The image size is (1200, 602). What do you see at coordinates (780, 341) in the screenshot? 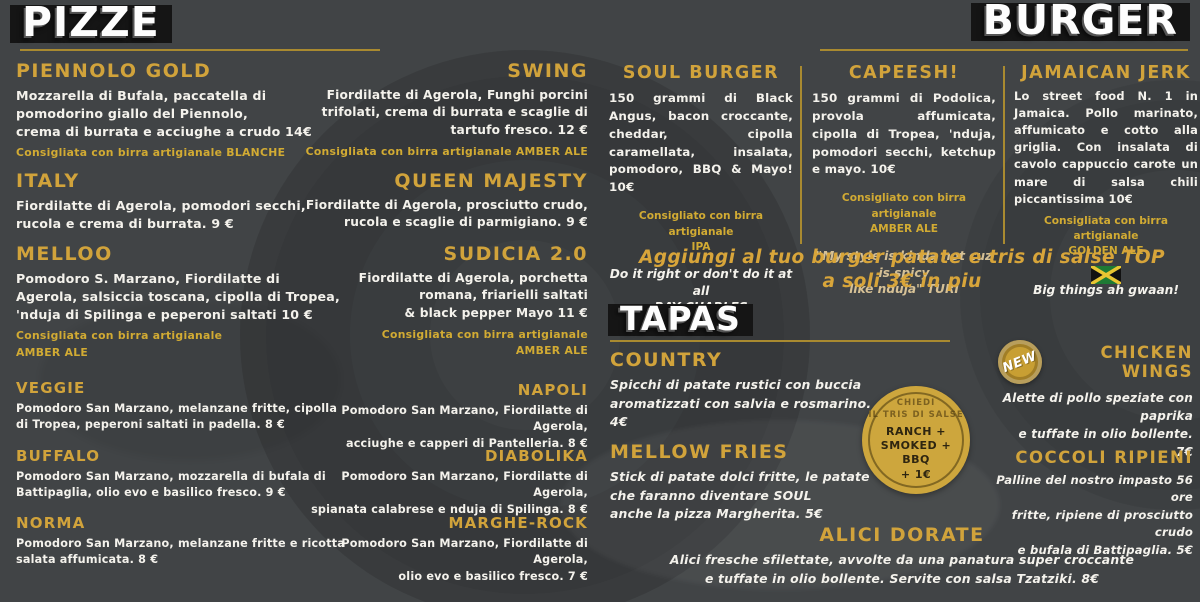
I see `tapas-title-rule` at bounding box center [780, 341].